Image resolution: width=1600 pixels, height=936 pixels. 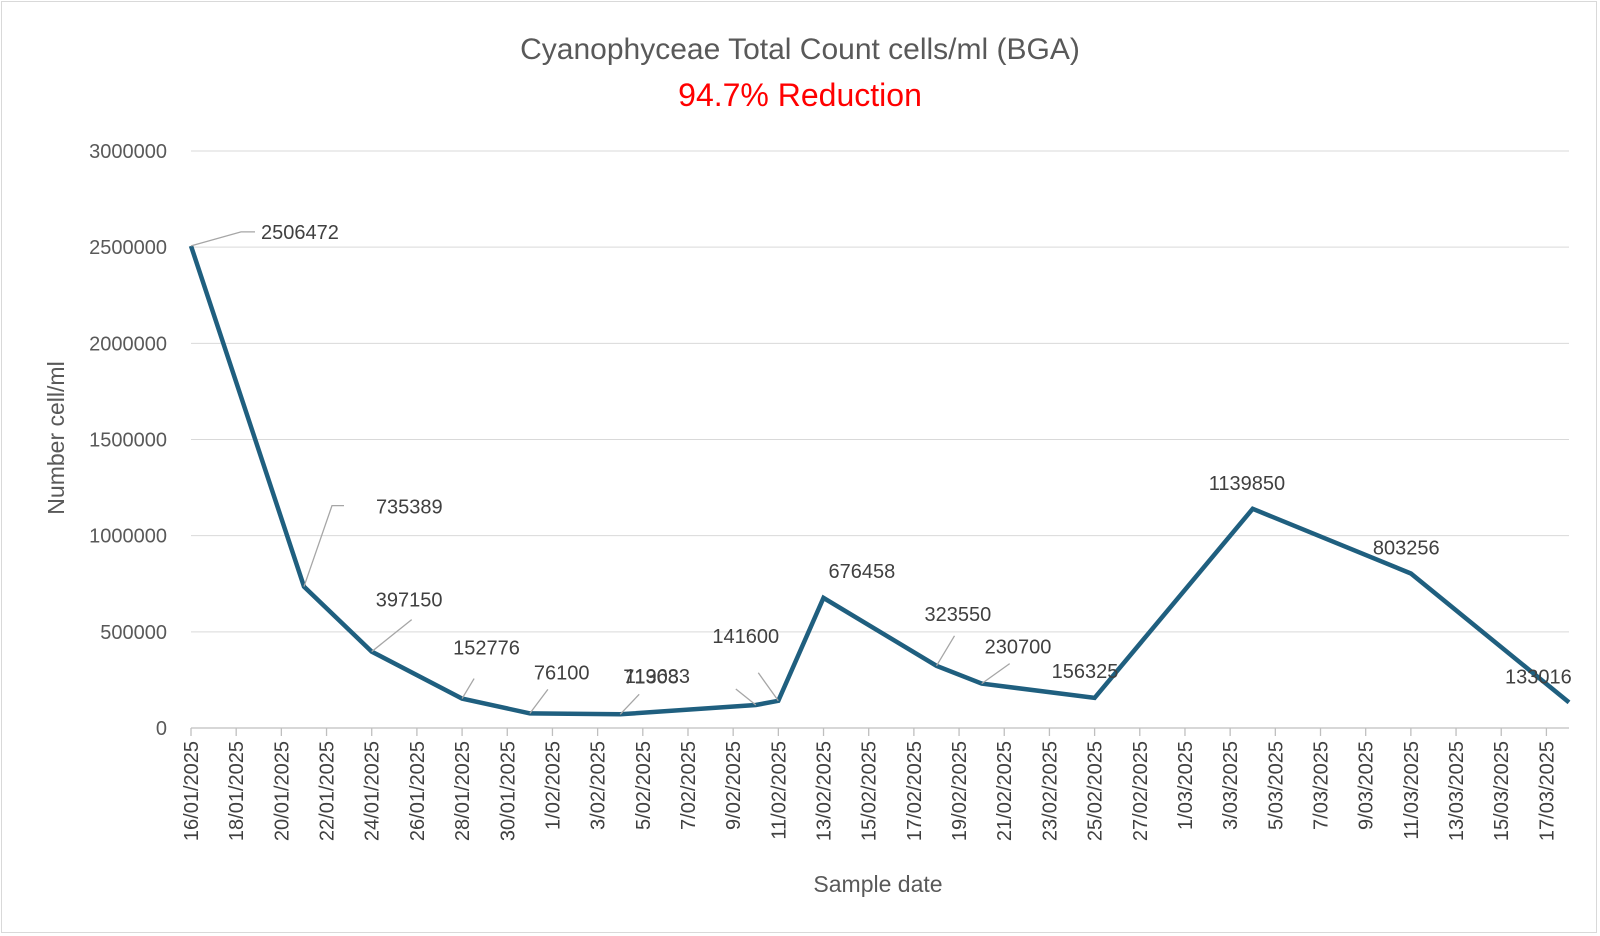 I want to click on data-label: 76100, so click(x=562, y=673).